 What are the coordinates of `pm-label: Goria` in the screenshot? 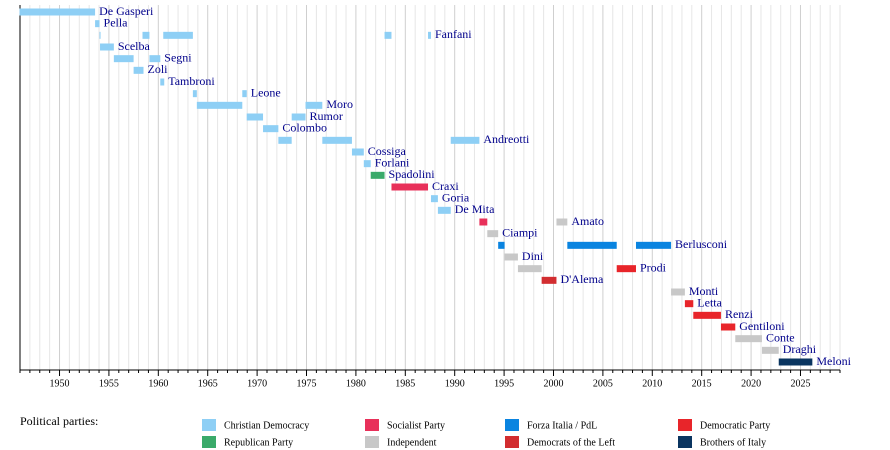 It's located at (456, 197).